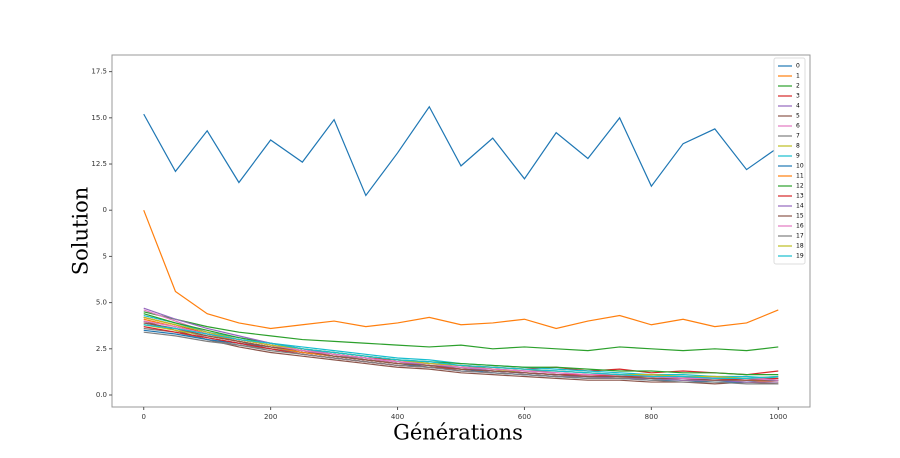 The height and width of the screenshot is (458, 900). What do you see at coordinates (800, 226) in the screenshot?
I see `legend-label: 16` at bounding box center [800, 226].